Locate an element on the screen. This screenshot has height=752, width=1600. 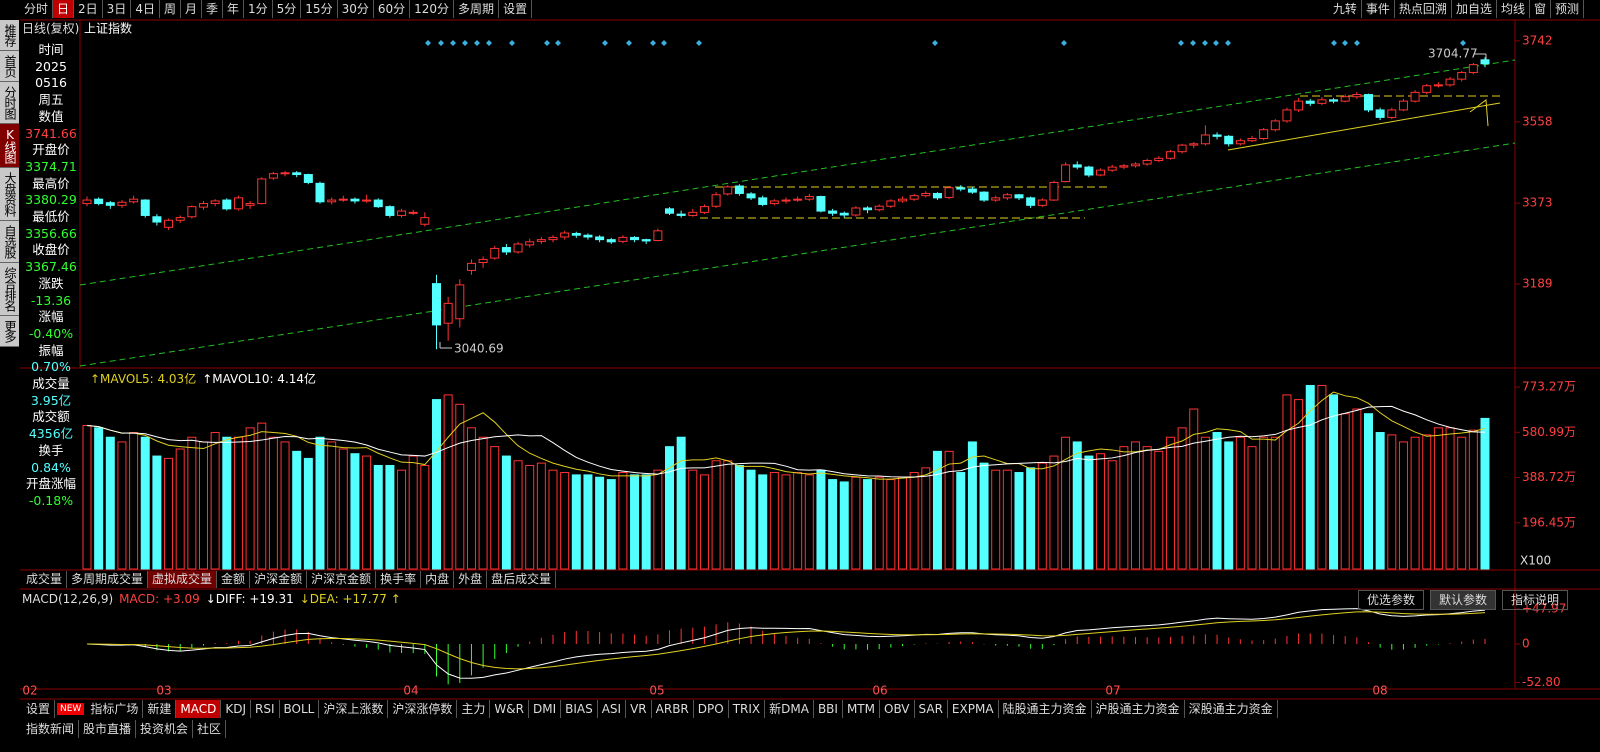
indicator-tab: 沪股通主力资金 is located at coordinates (1138, 709).